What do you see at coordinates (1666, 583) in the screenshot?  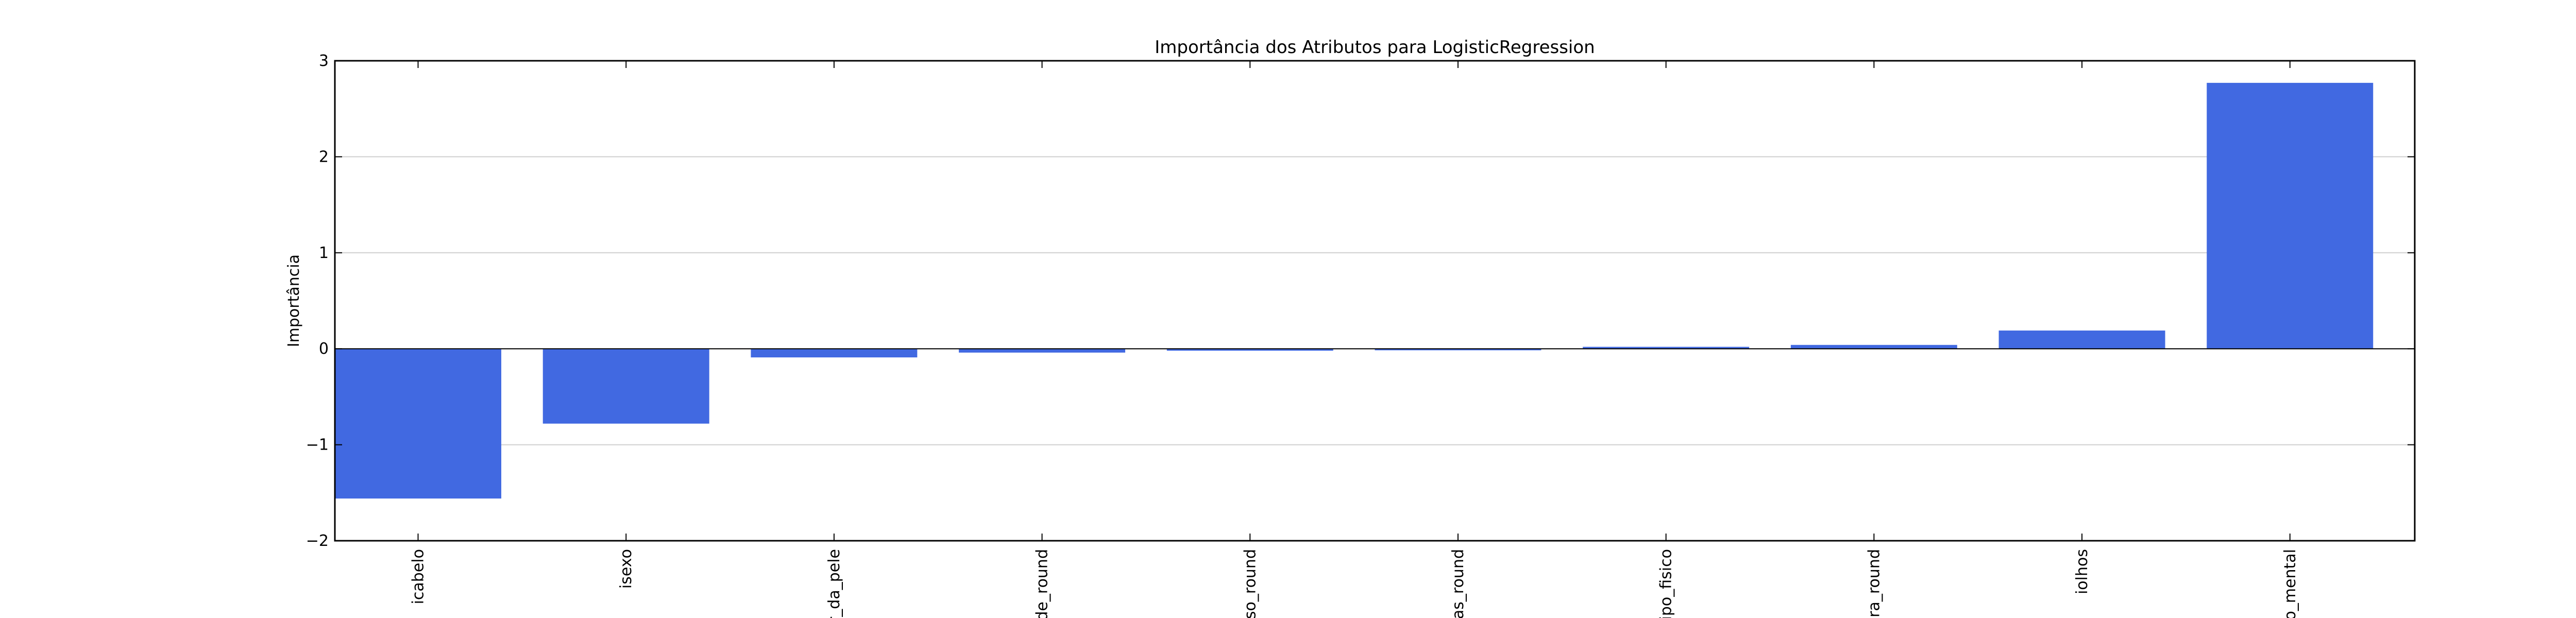 I see `x-tick-label: tipo_fisico` at bounding box center [1666, 583].